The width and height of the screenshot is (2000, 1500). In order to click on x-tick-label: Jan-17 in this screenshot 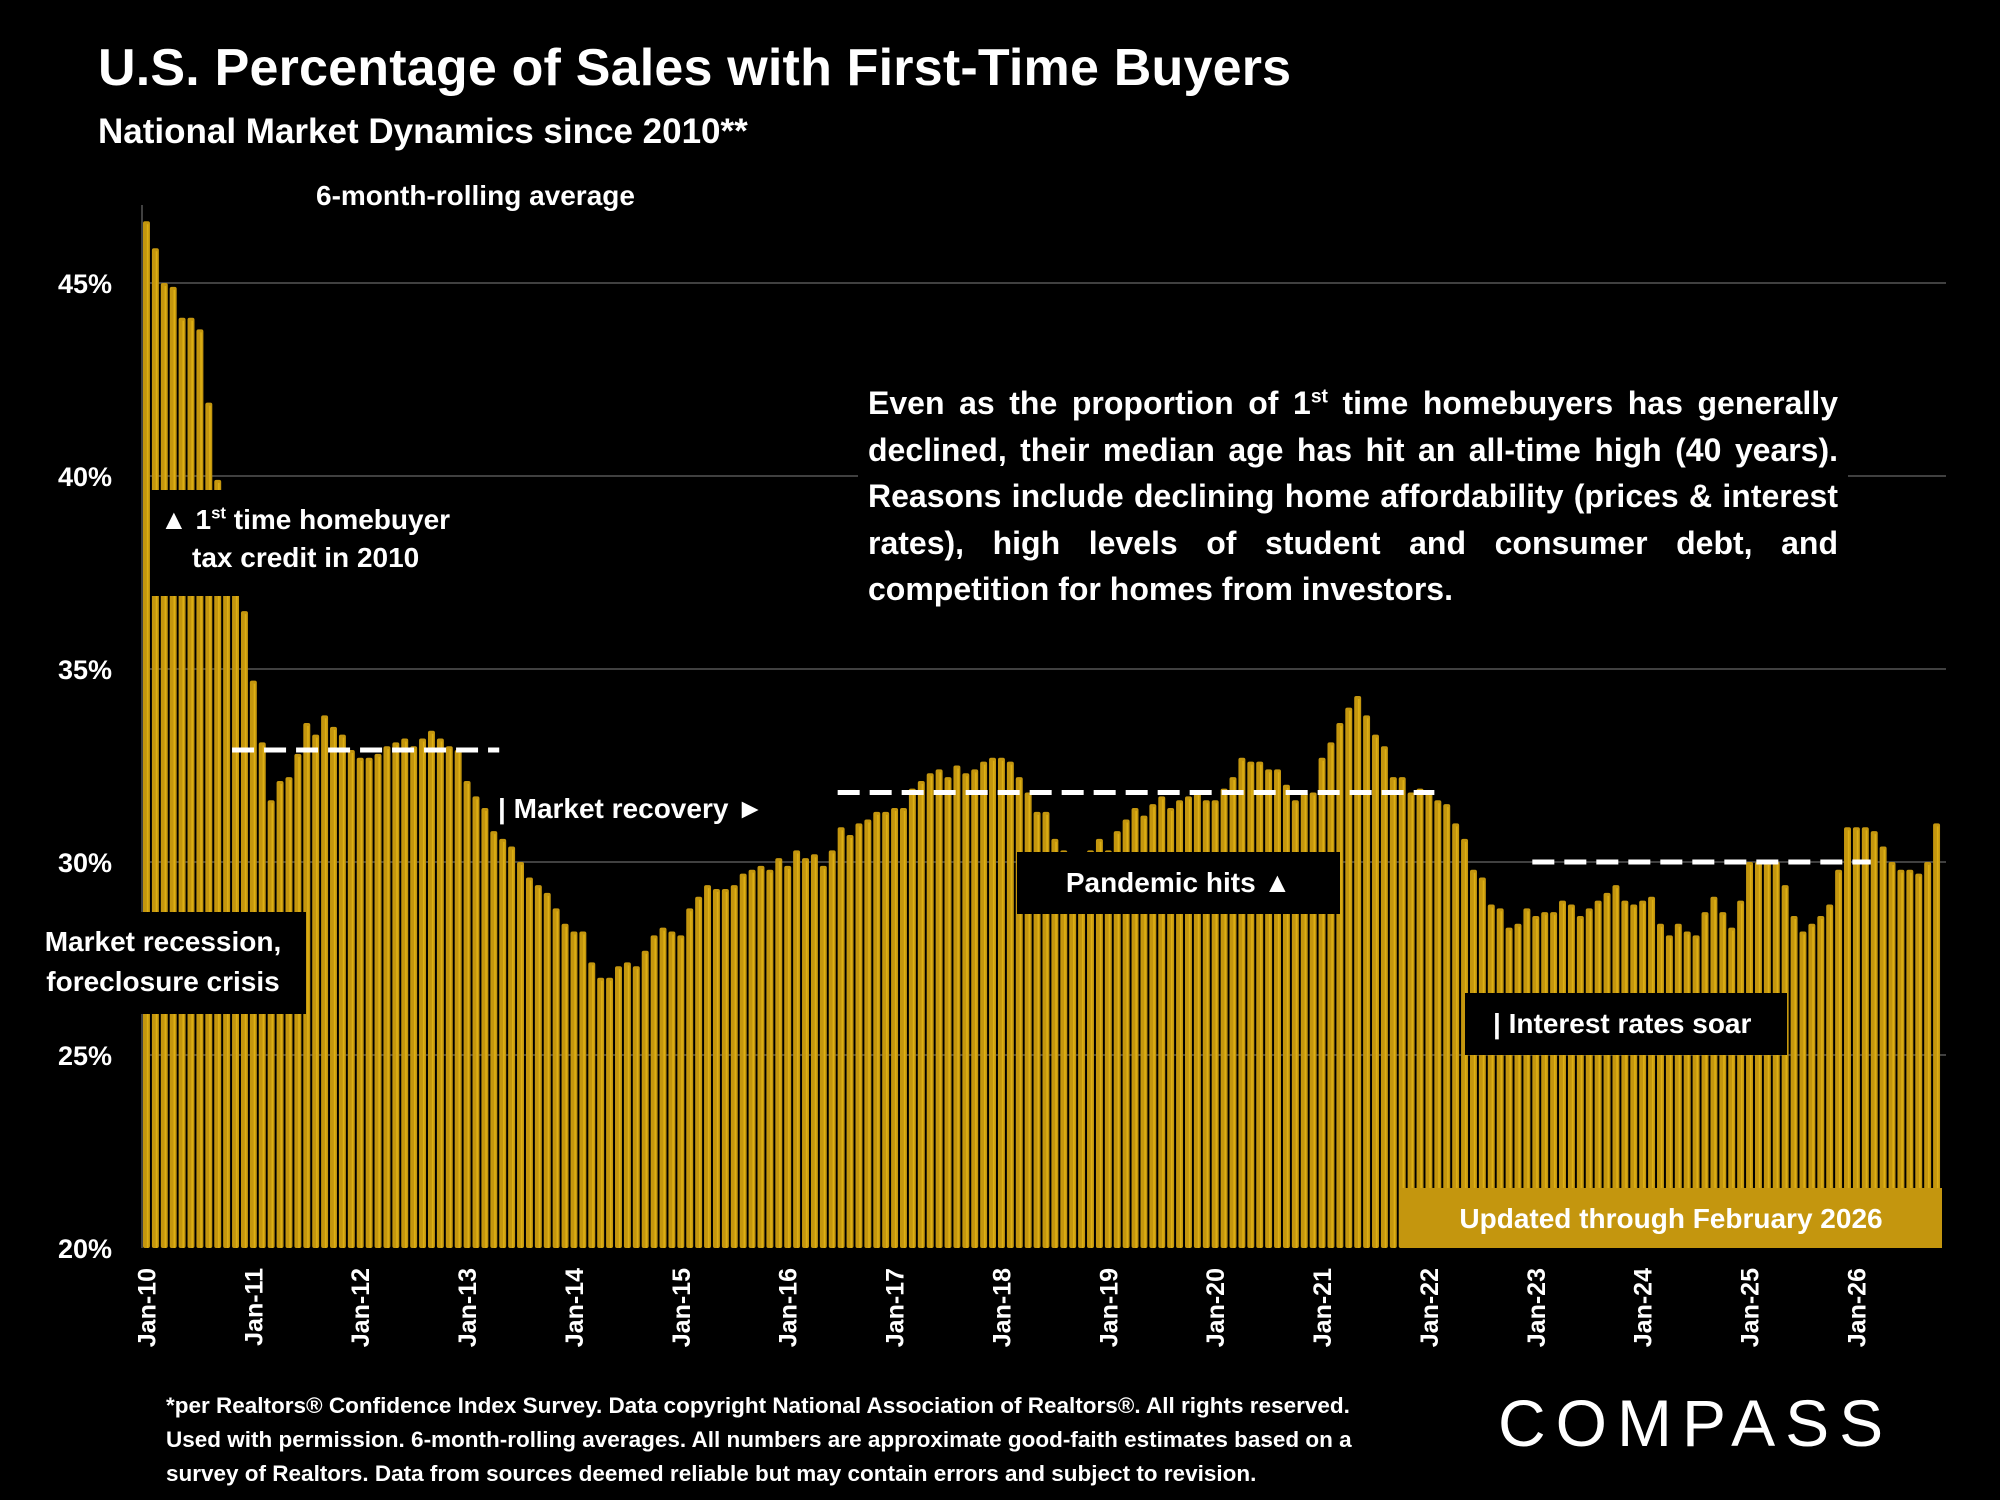, I will do `click(896, 1307)`.